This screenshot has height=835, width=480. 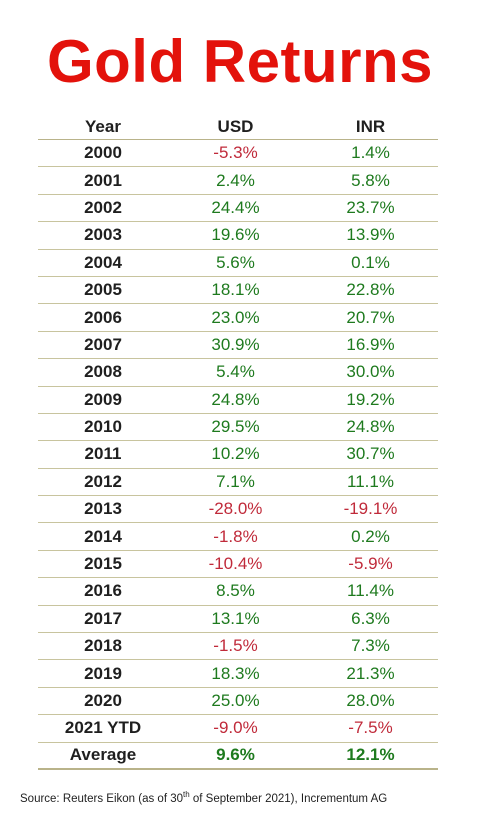 I want to click on table-row: 2004 5.6% 0.1%, so click(x=238, y=263).